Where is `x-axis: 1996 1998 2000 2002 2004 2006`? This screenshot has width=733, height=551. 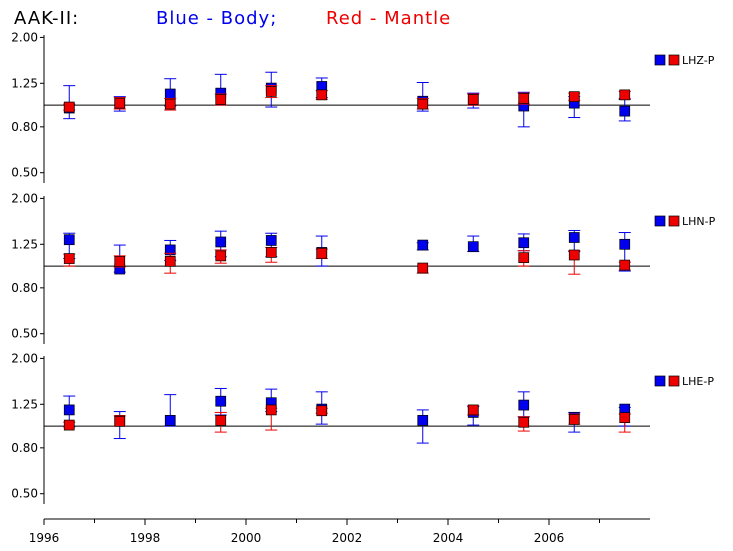
x-axis: 1996 1998 2000 2002 2004 2006 is located at coordinates (339, 531).